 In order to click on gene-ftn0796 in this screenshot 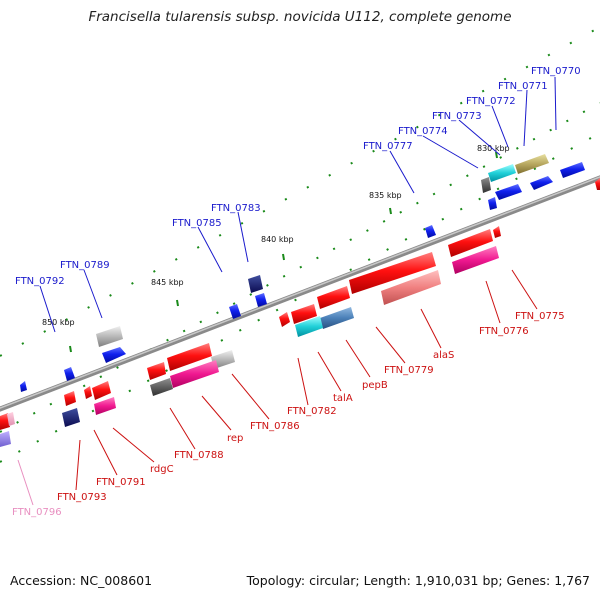, I will do `click(5, 421)`.